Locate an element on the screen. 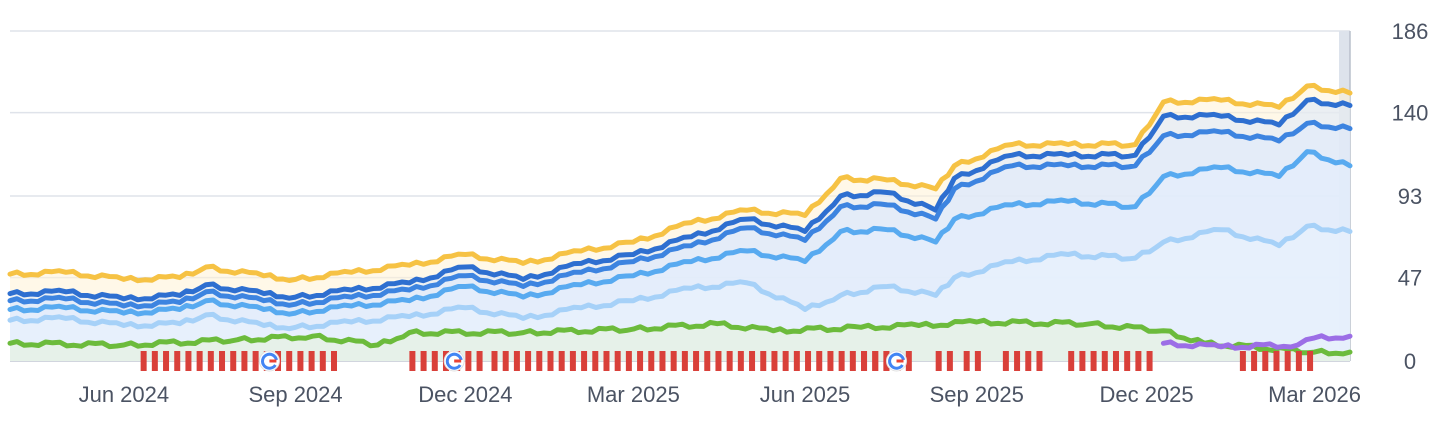 The image size is (1434, 422). x-tick-label: Dec 2024 is located at coordinates (465, 394).